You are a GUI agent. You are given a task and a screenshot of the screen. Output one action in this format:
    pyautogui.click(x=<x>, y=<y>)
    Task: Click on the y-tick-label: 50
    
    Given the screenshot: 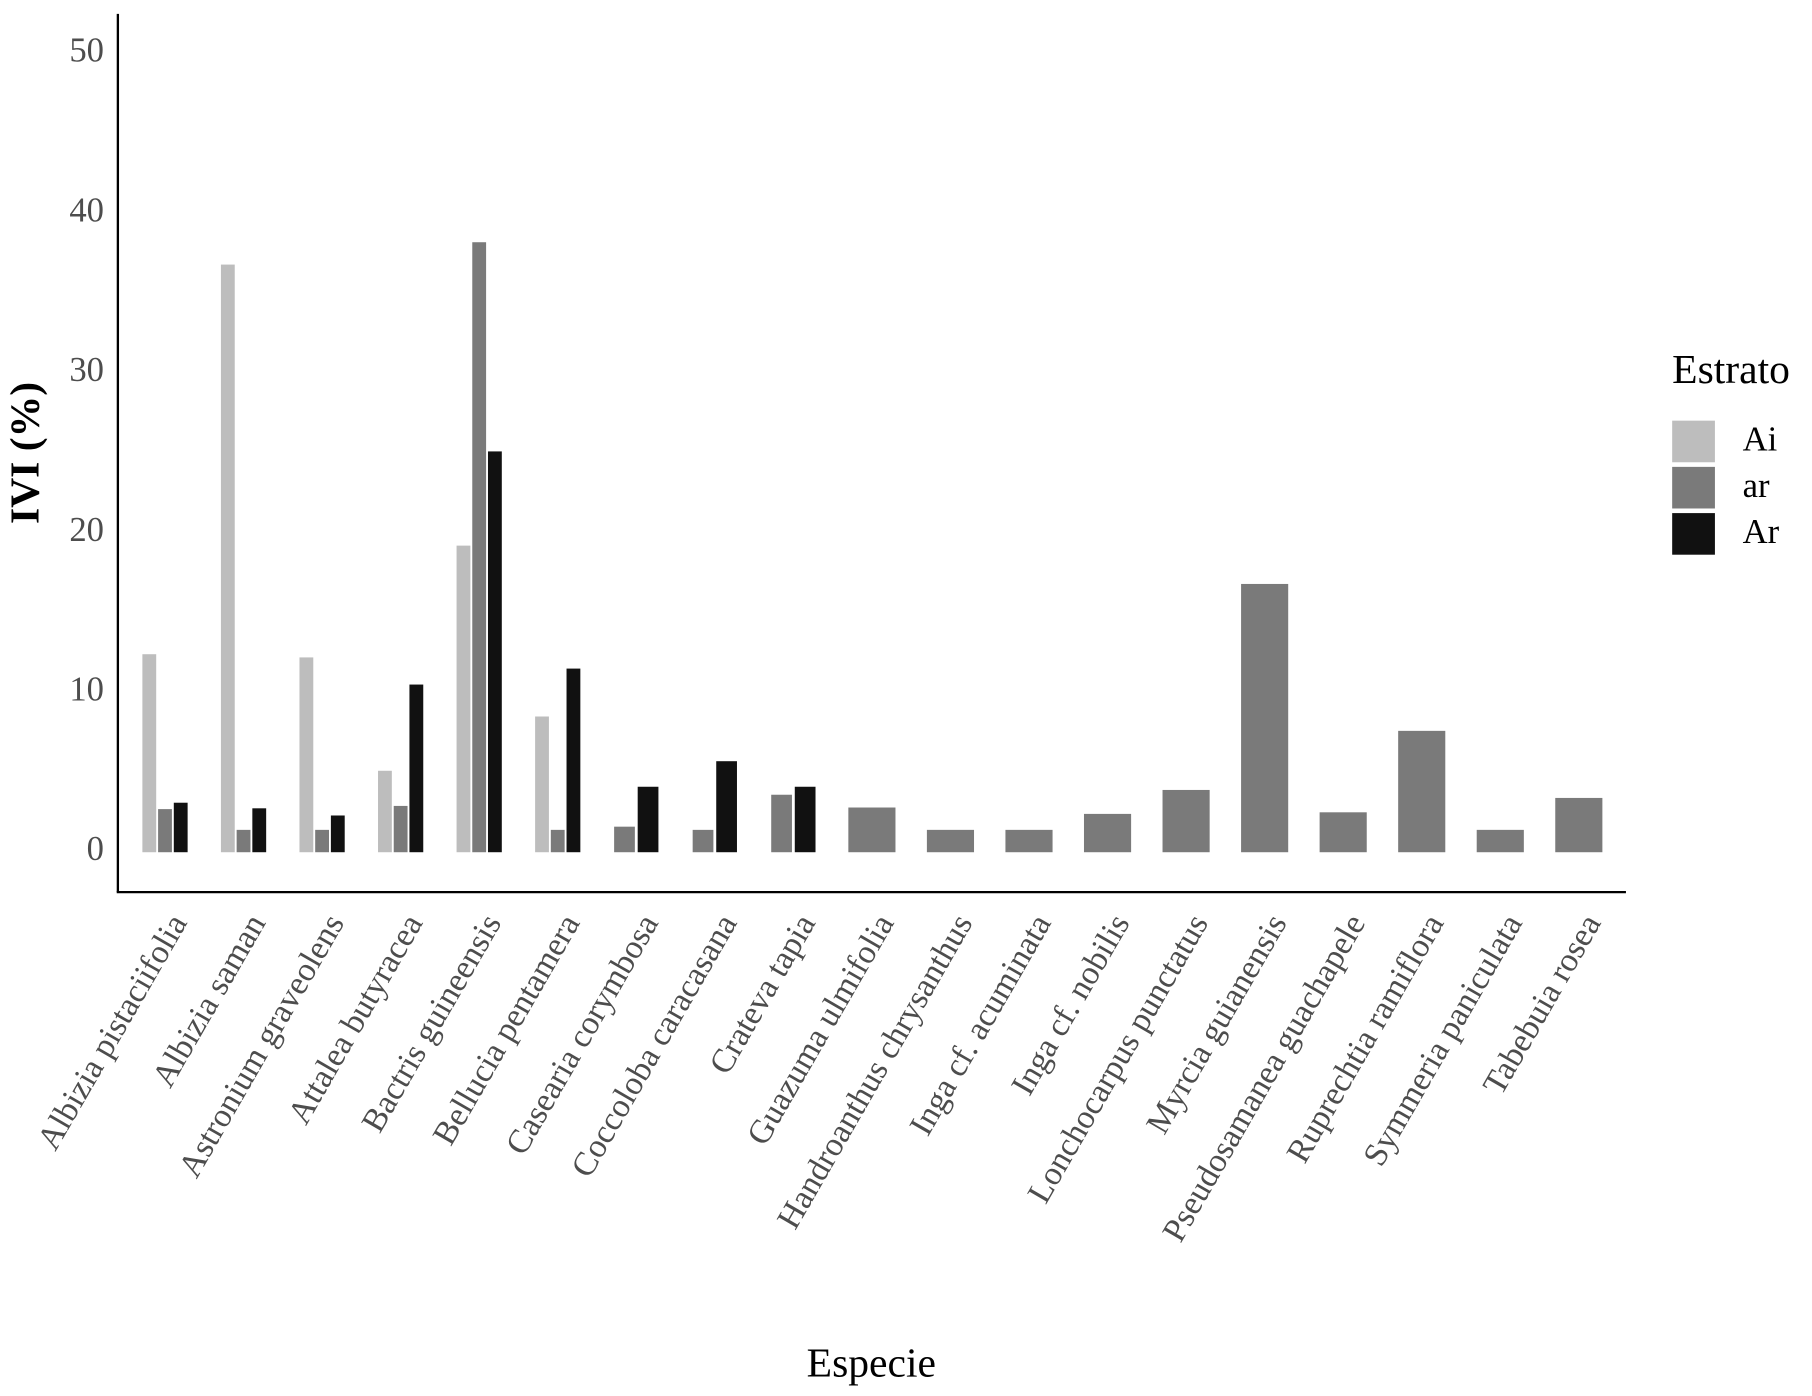 What is the action you would take?
    pyautogui.click(x=86, y=51)
    